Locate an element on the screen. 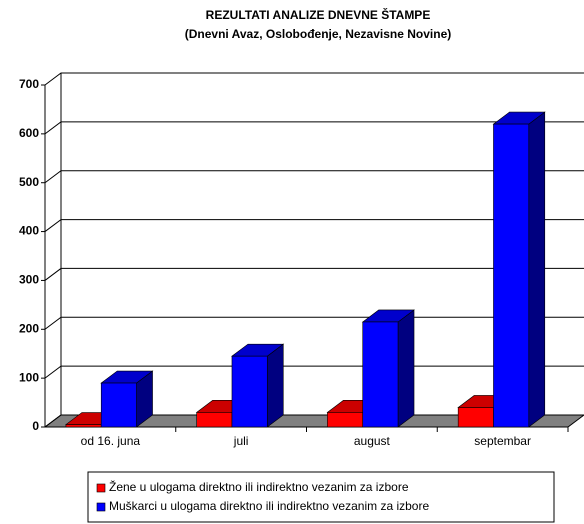 The width and height of the screenshot is (584, 524). y-tick-label: 400 is located at coordinates (29, 231).